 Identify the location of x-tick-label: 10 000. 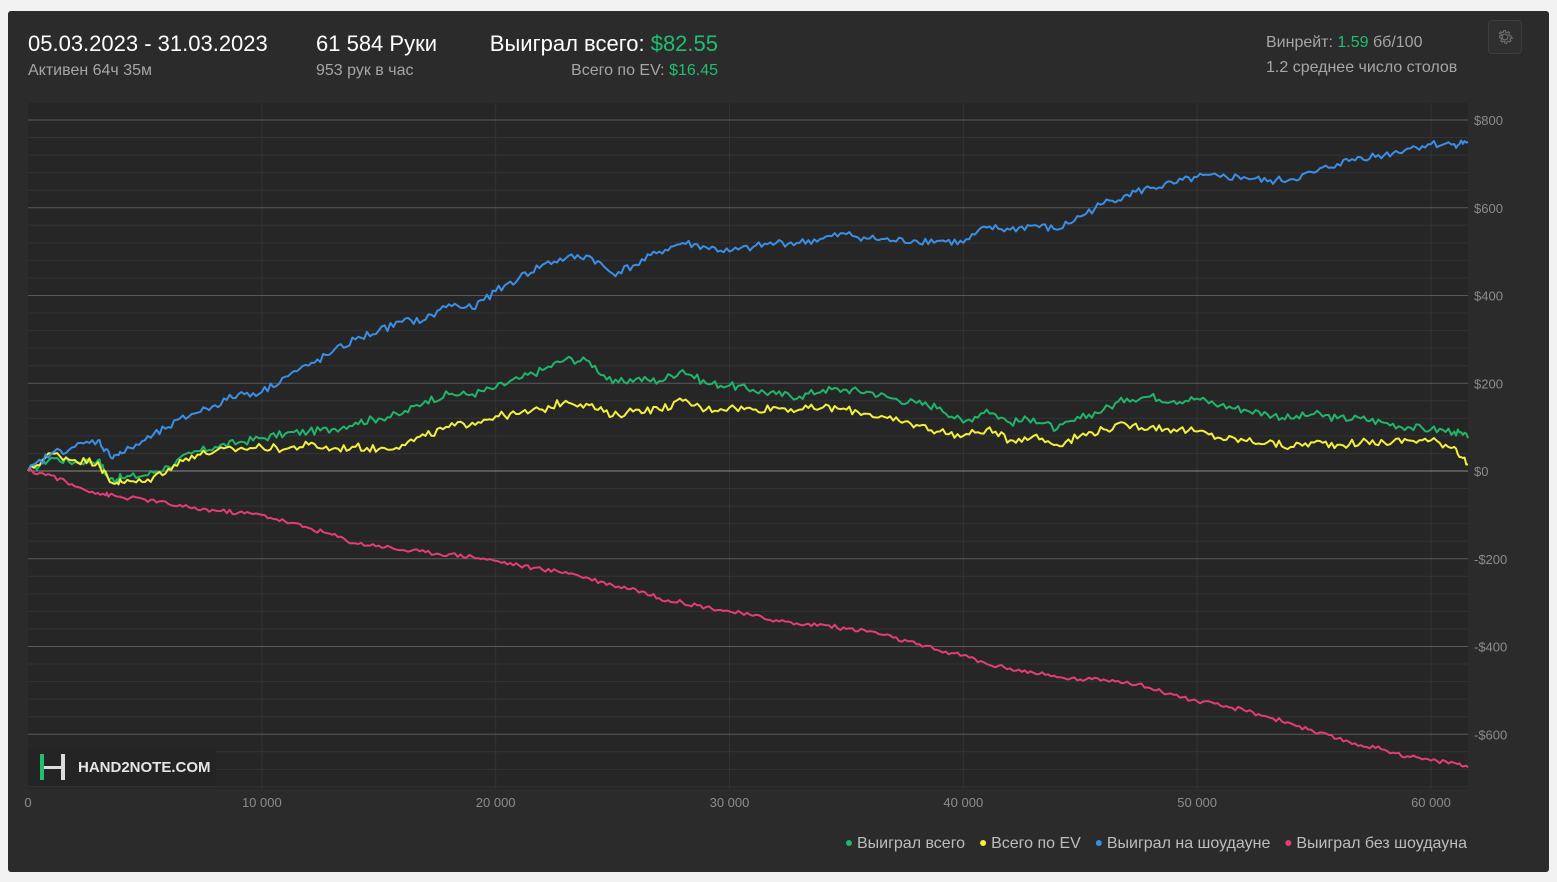
(262, 802).